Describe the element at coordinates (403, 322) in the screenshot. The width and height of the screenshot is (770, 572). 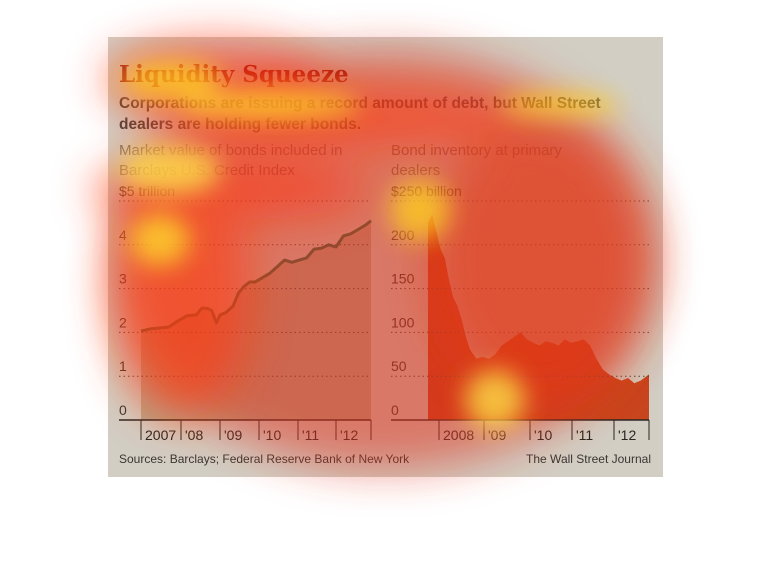
I see `y-tick-label: 100` at that location.